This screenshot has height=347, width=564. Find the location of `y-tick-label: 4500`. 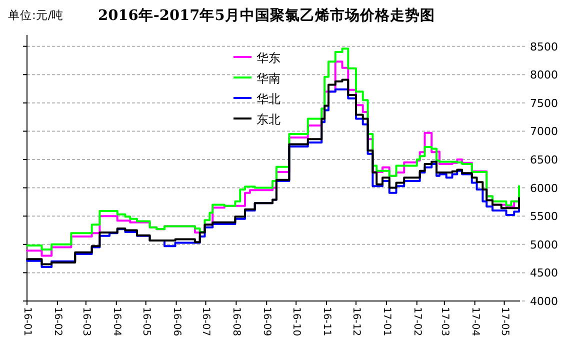

y-tick-label: 4500 is located at coordinates (544, 273).